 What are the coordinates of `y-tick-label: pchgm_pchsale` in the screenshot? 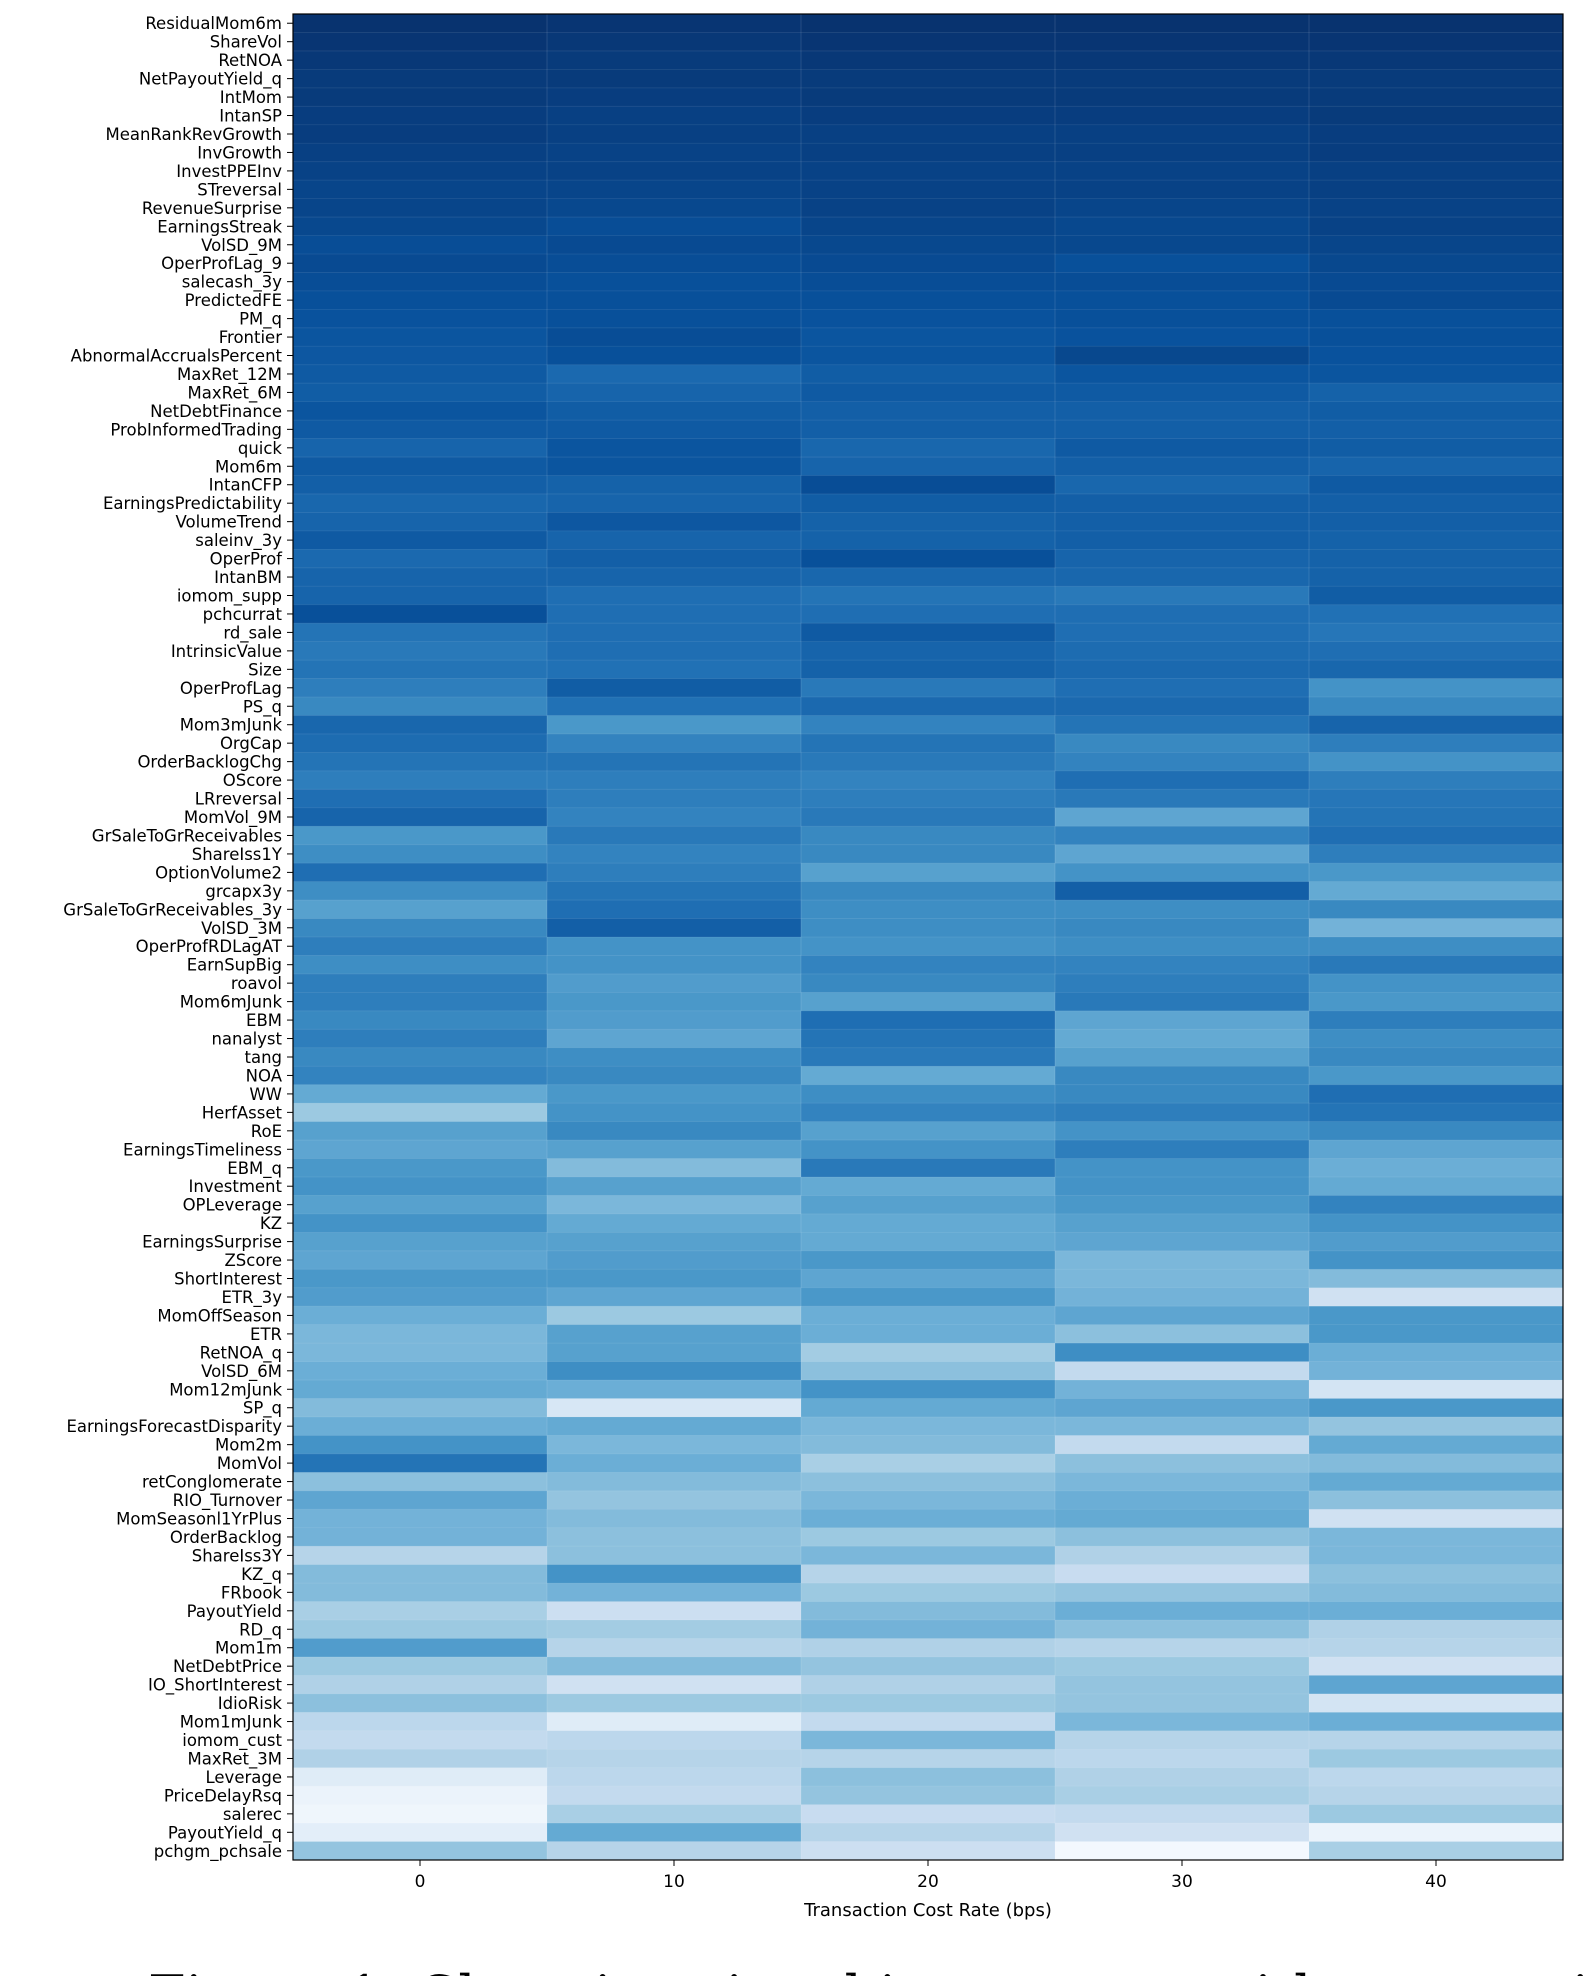 It's located at (218, 1852).